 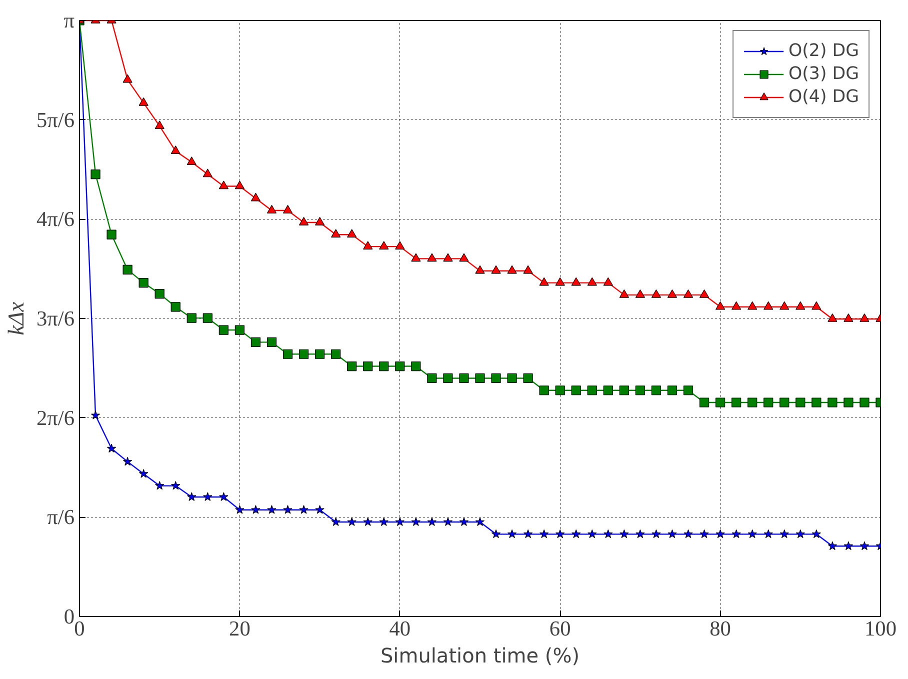 What do you see at coordinates (239, 628) in the screenshot?
I see `x-tick-label: 20` at bounding box center [239, 628].